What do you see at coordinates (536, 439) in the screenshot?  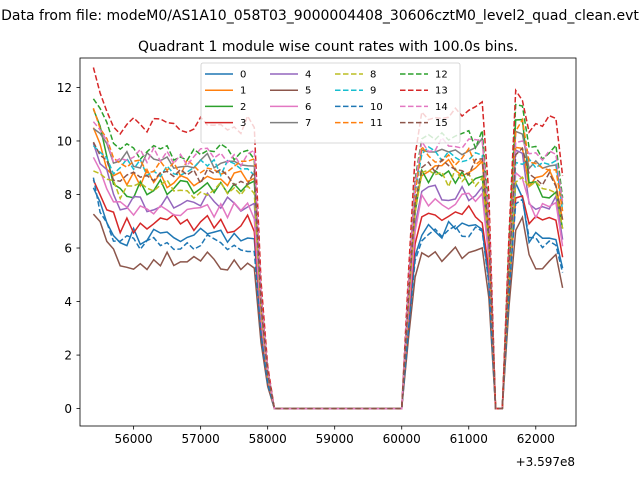 I see `x-tick-label: 62000` at bounding box center [536, 439].